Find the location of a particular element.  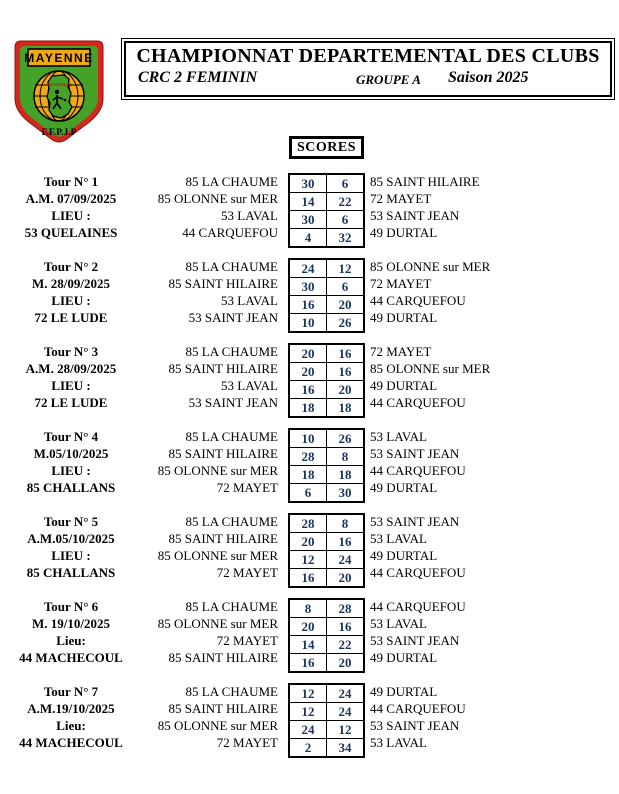

score-grid-body: 24 12 30 6 16 20 10 26 is located at coordinates (326, 295).